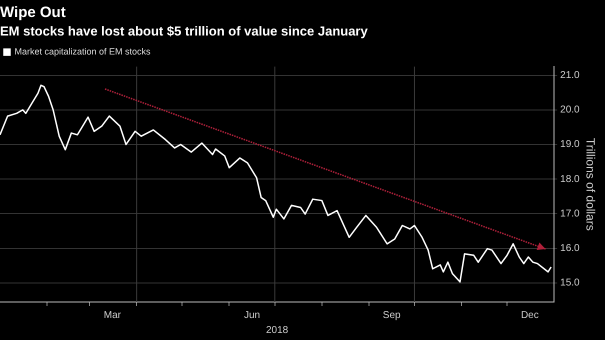 The image size is (605, 340). Describe the element at coordinates (83, 51) in the screenshot. I see `legend-label: Market capitalization of EM stocks` at that location.